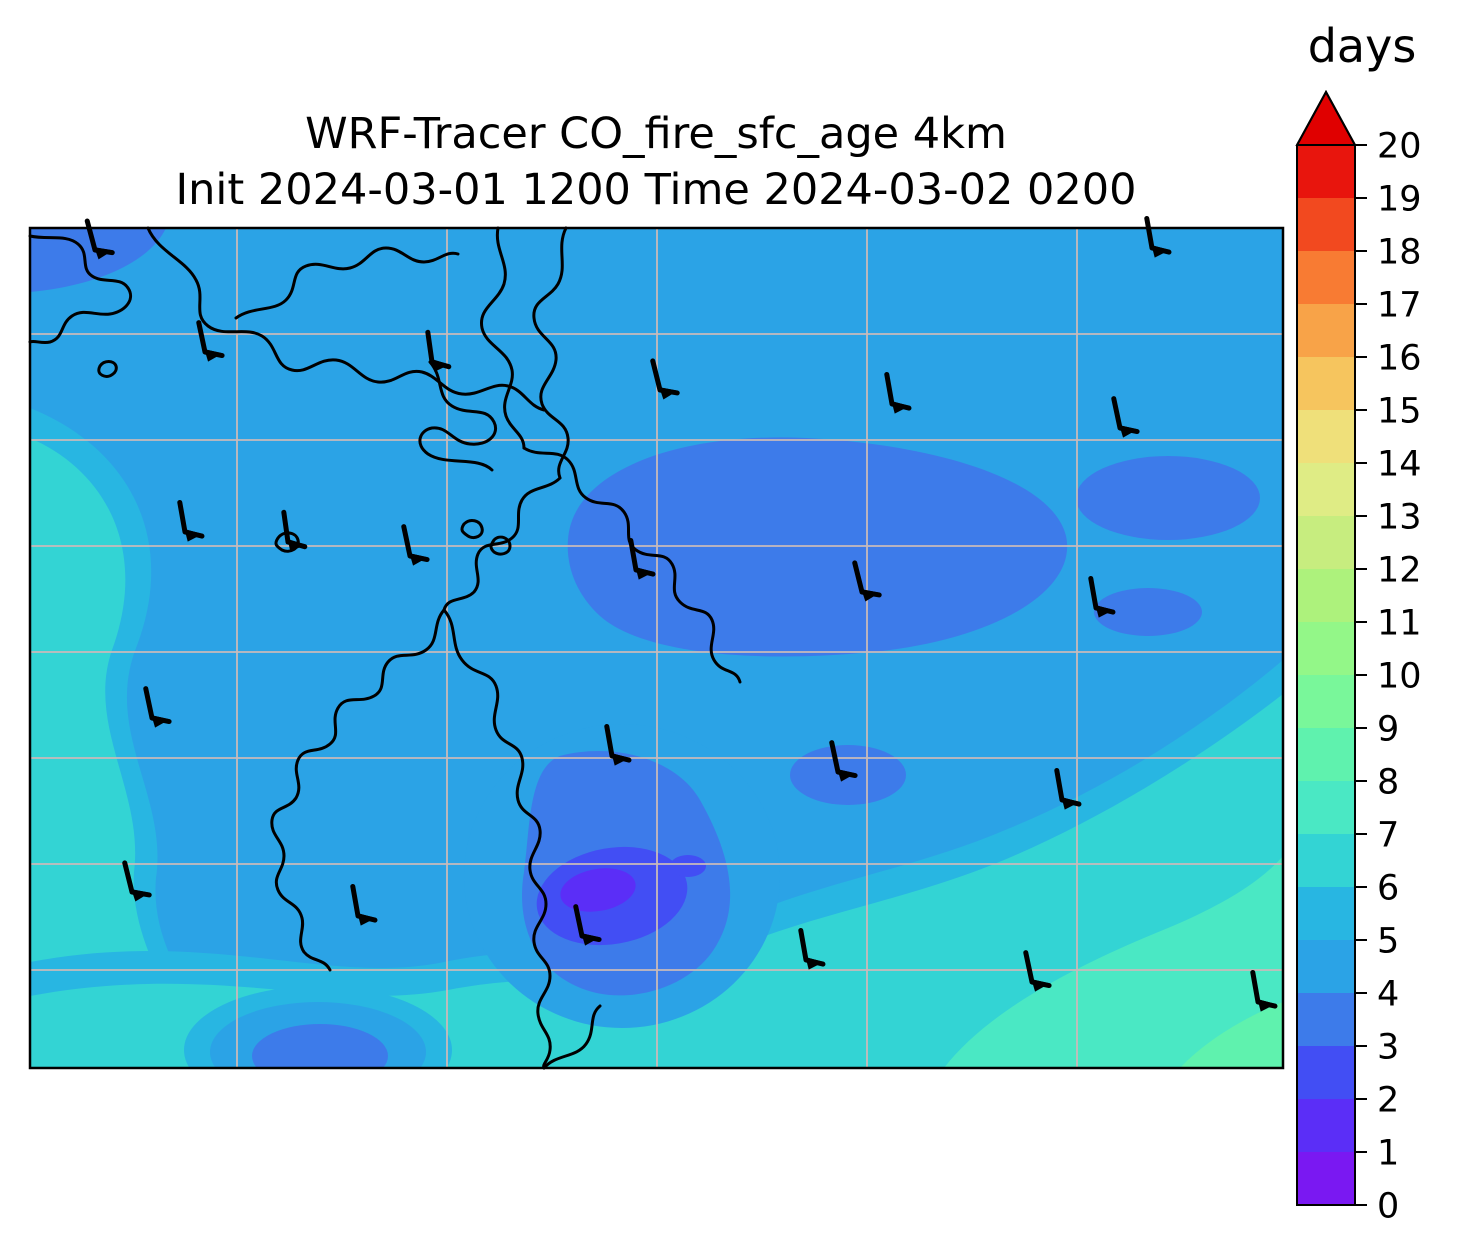 This screenshot has width=1462, height=1256. I want to click on fill-minimum-speck-2-3-days, so click(688, 866).